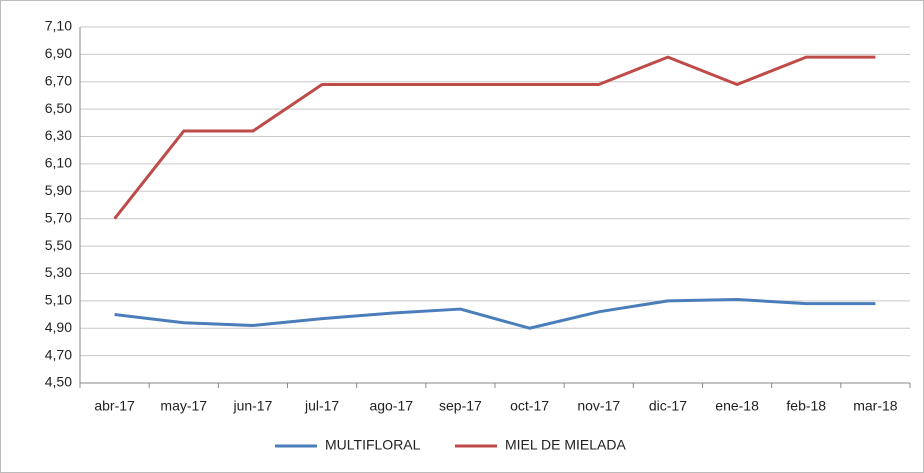 This screenshot has width=924, height=473. What do you see at coordinates (668, 406) in the screenshot?
I see `x-tick-label: dic-17` at bounding box center [668, 406].